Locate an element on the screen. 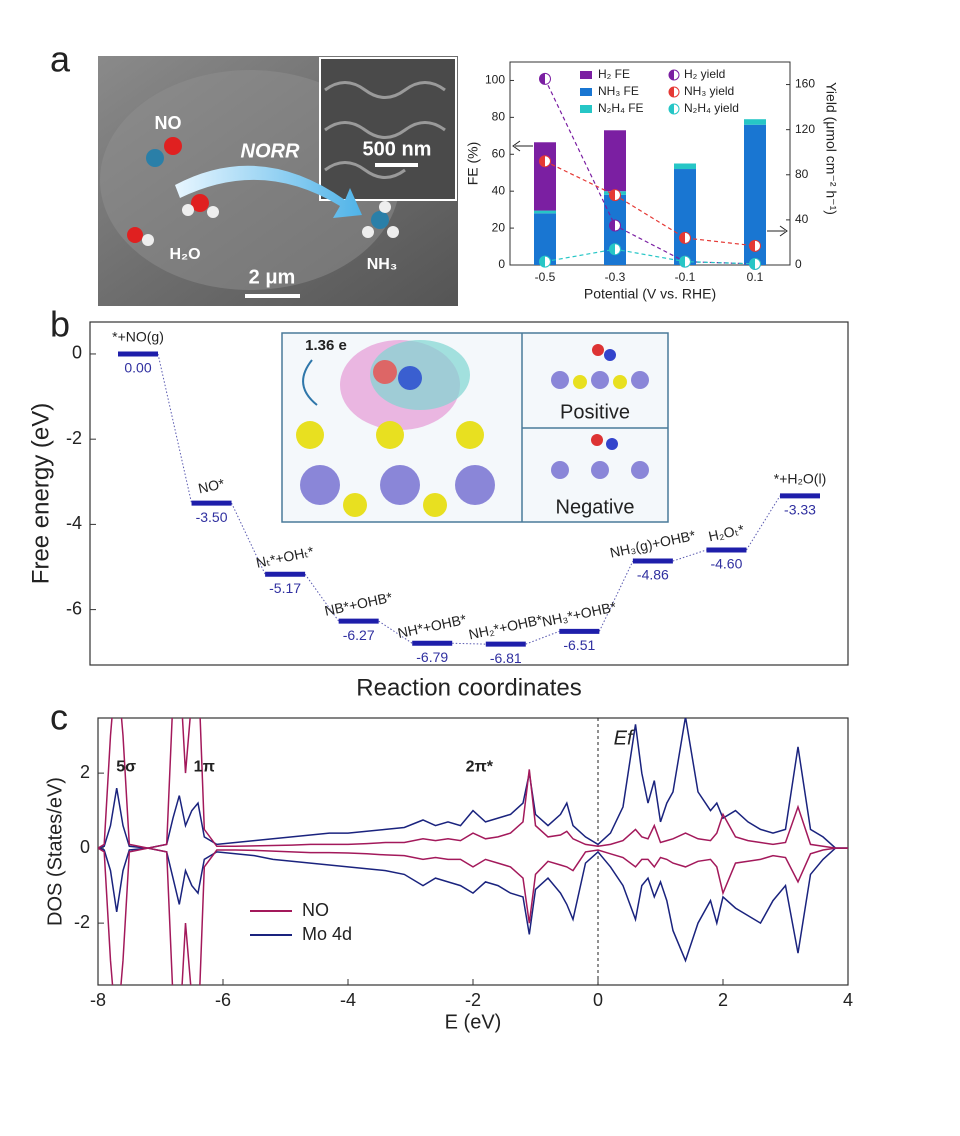  inset-label: 1.36 e is located at coordinates (326, 345).